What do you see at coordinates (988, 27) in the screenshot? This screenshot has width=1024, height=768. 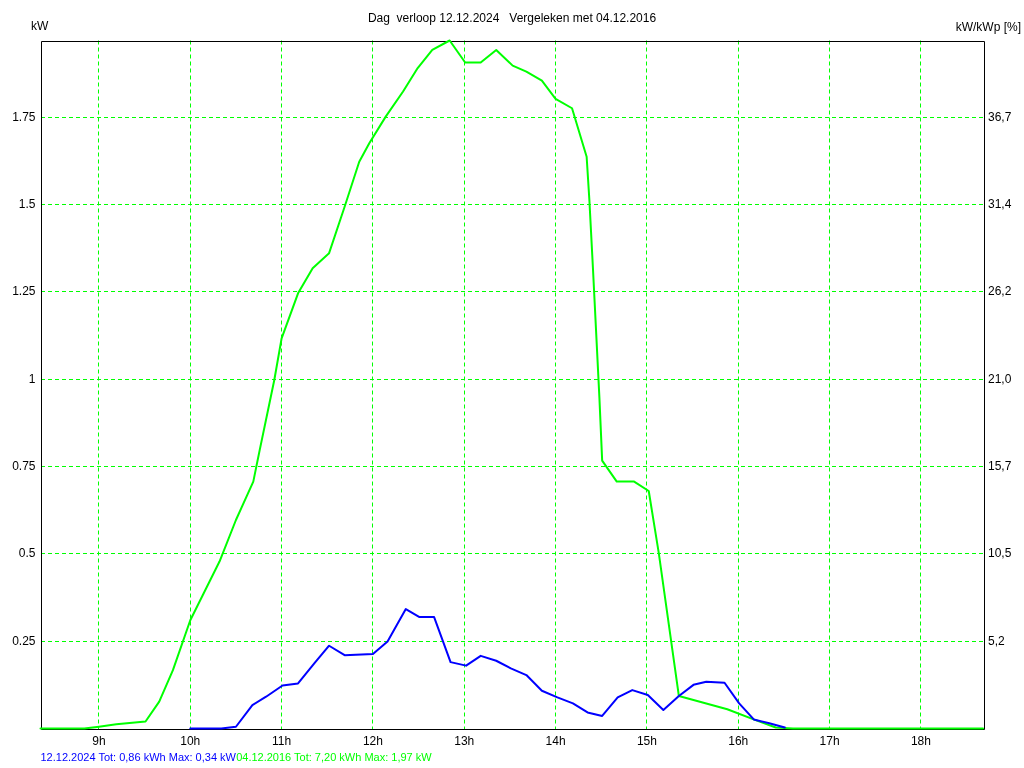 I see `y2-axis-title: kW/kWp [%]` at bounding box center [988, 27].